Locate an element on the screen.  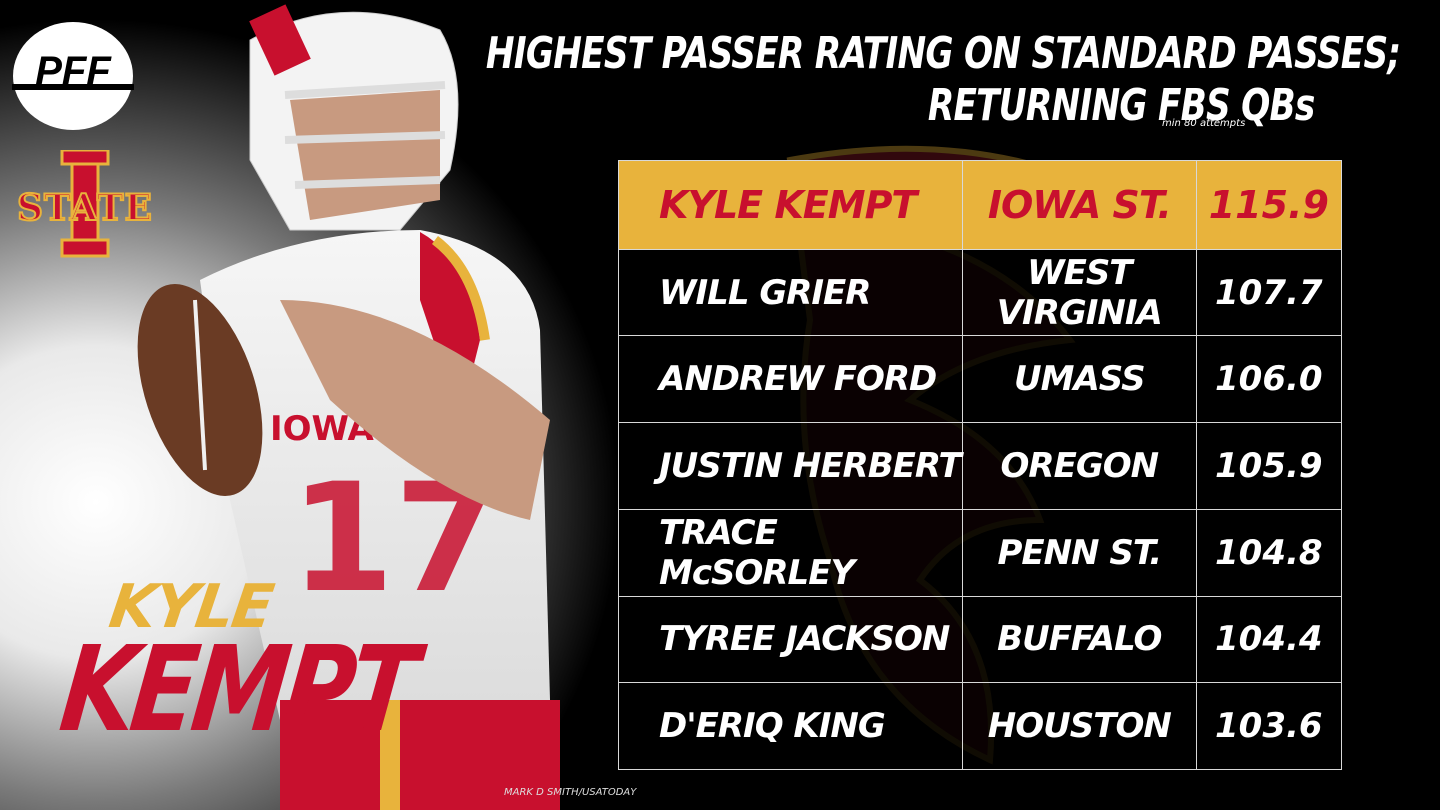
passer-rating-cell: 104.8 is located at coordinates (1269, 552).